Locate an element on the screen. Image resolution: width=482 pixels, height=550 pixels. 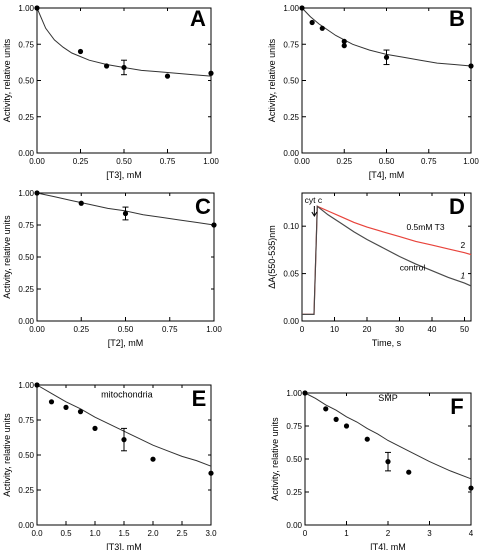
x-axis-label: [T2], mM is located at coordinates (126, 343).